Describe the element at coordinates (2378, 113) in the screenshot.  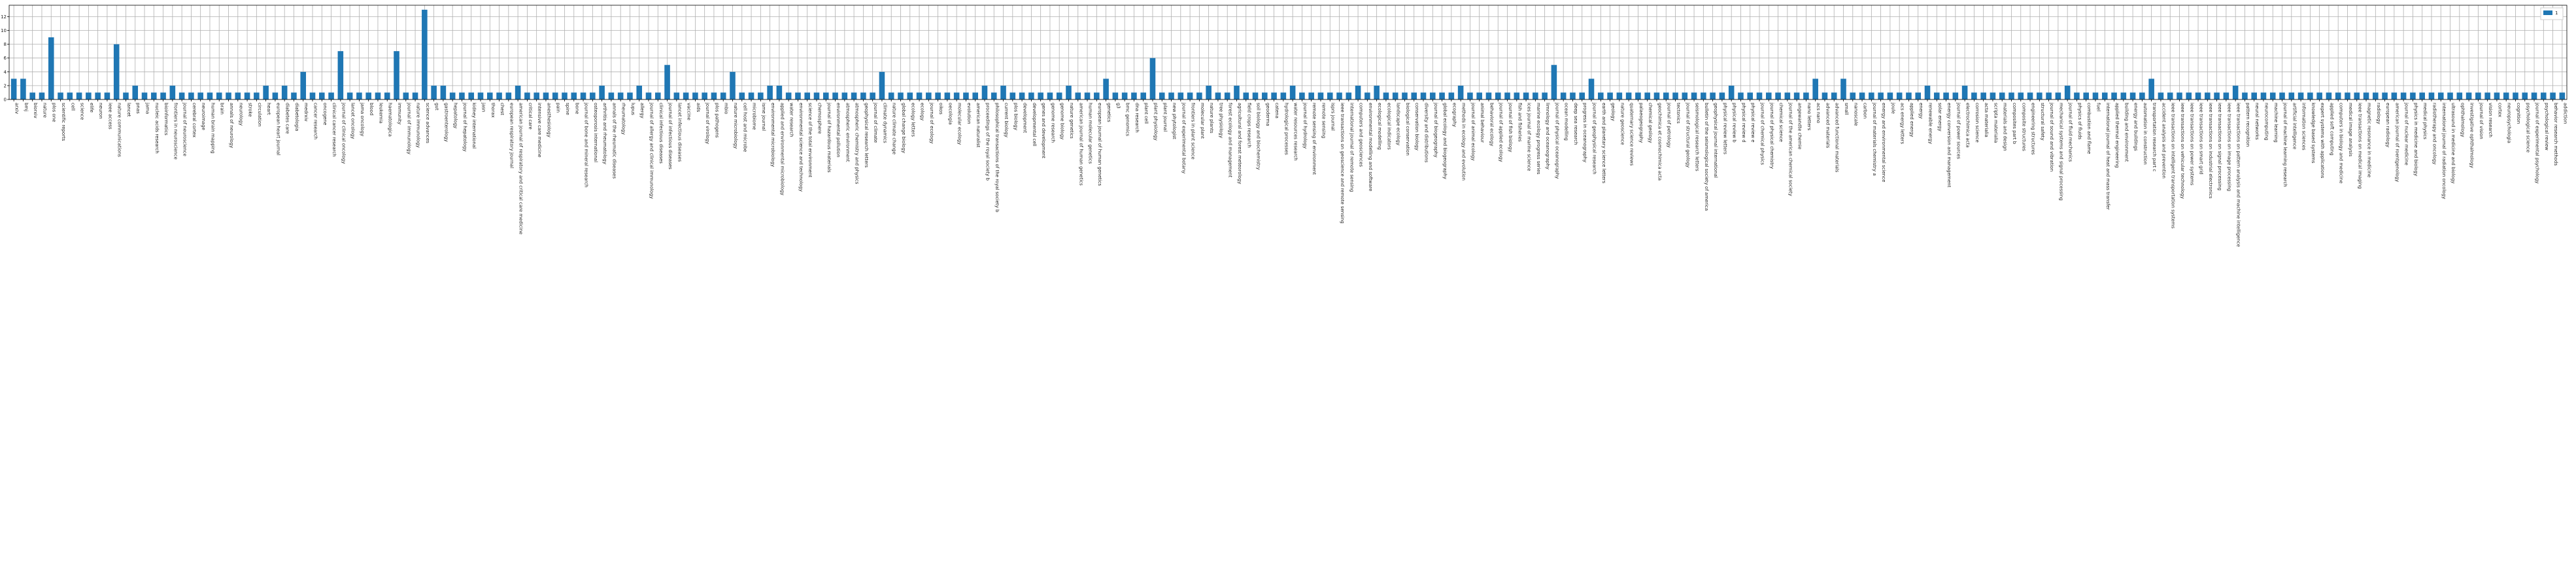
I see `x-tick-label: radiology` at that location.